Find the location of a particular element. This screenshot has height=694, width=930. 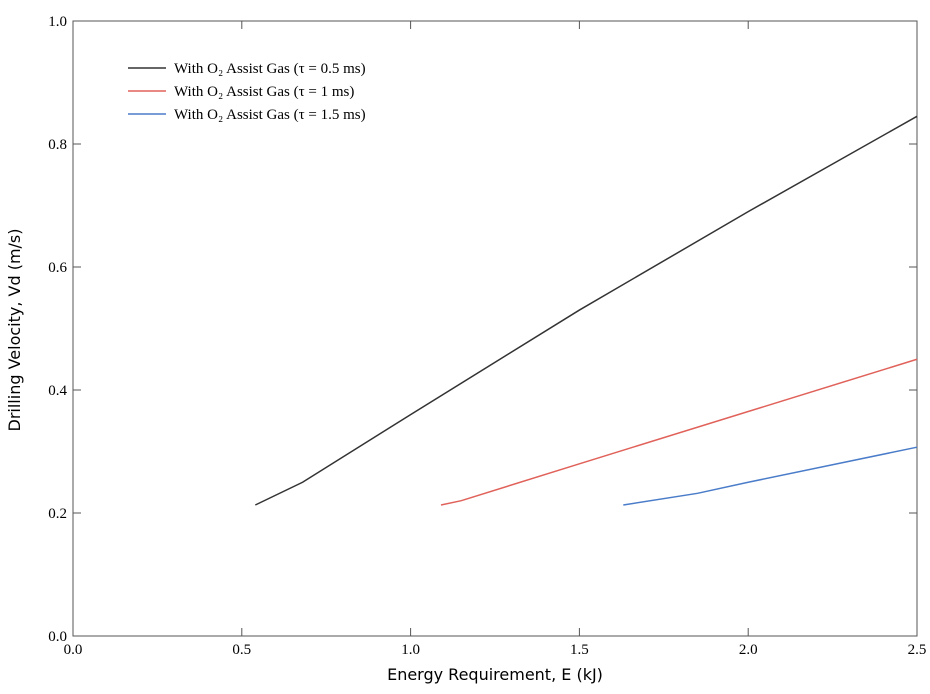

y-tick-label: 1.0 is located at coordinates (57, 22).